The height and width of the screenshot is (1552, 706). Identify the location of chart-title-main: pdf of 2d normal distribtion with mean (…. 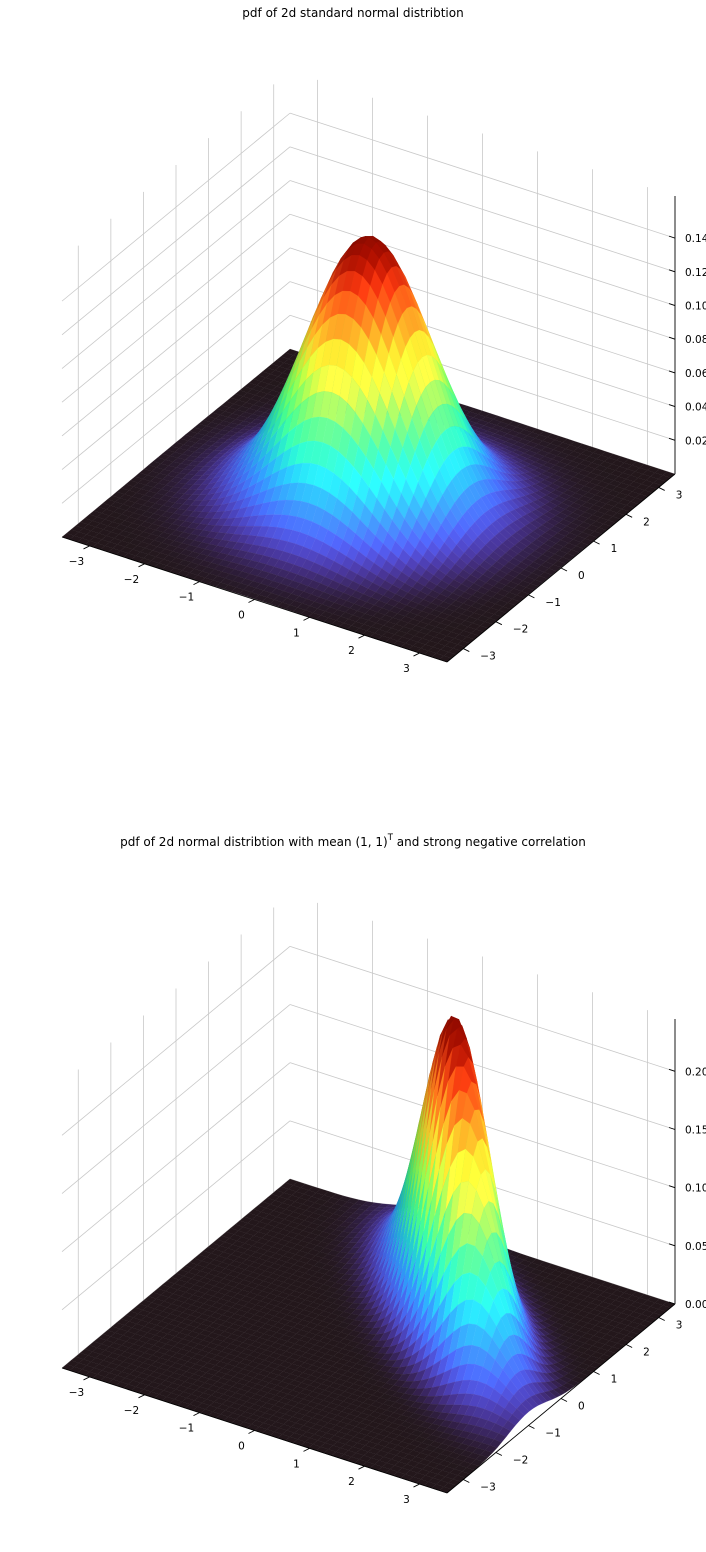
(254, 842).